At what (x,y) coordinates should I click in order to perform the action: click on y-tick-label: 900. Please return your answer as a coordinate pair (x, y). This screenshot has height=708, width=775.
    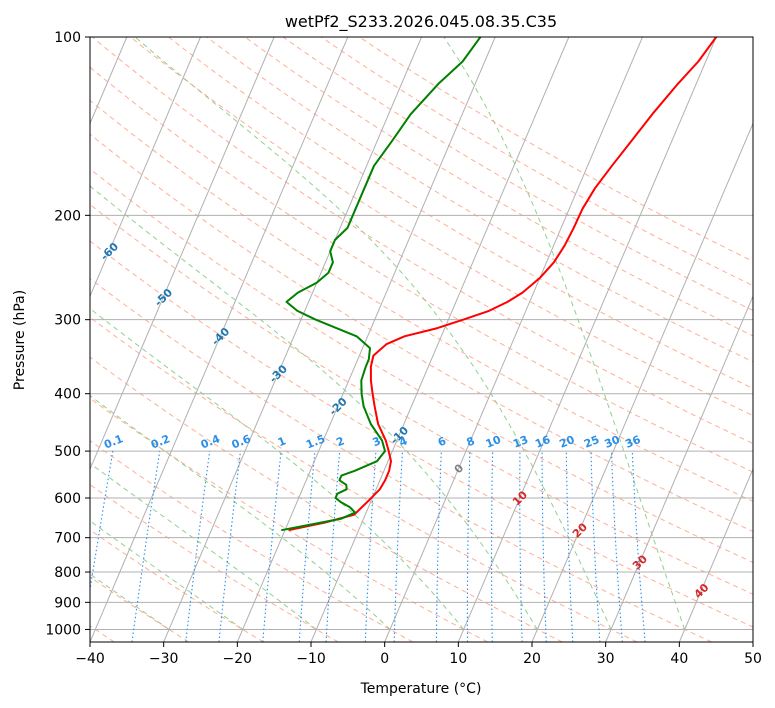
    Looking at the image, I should click on (67, 603).